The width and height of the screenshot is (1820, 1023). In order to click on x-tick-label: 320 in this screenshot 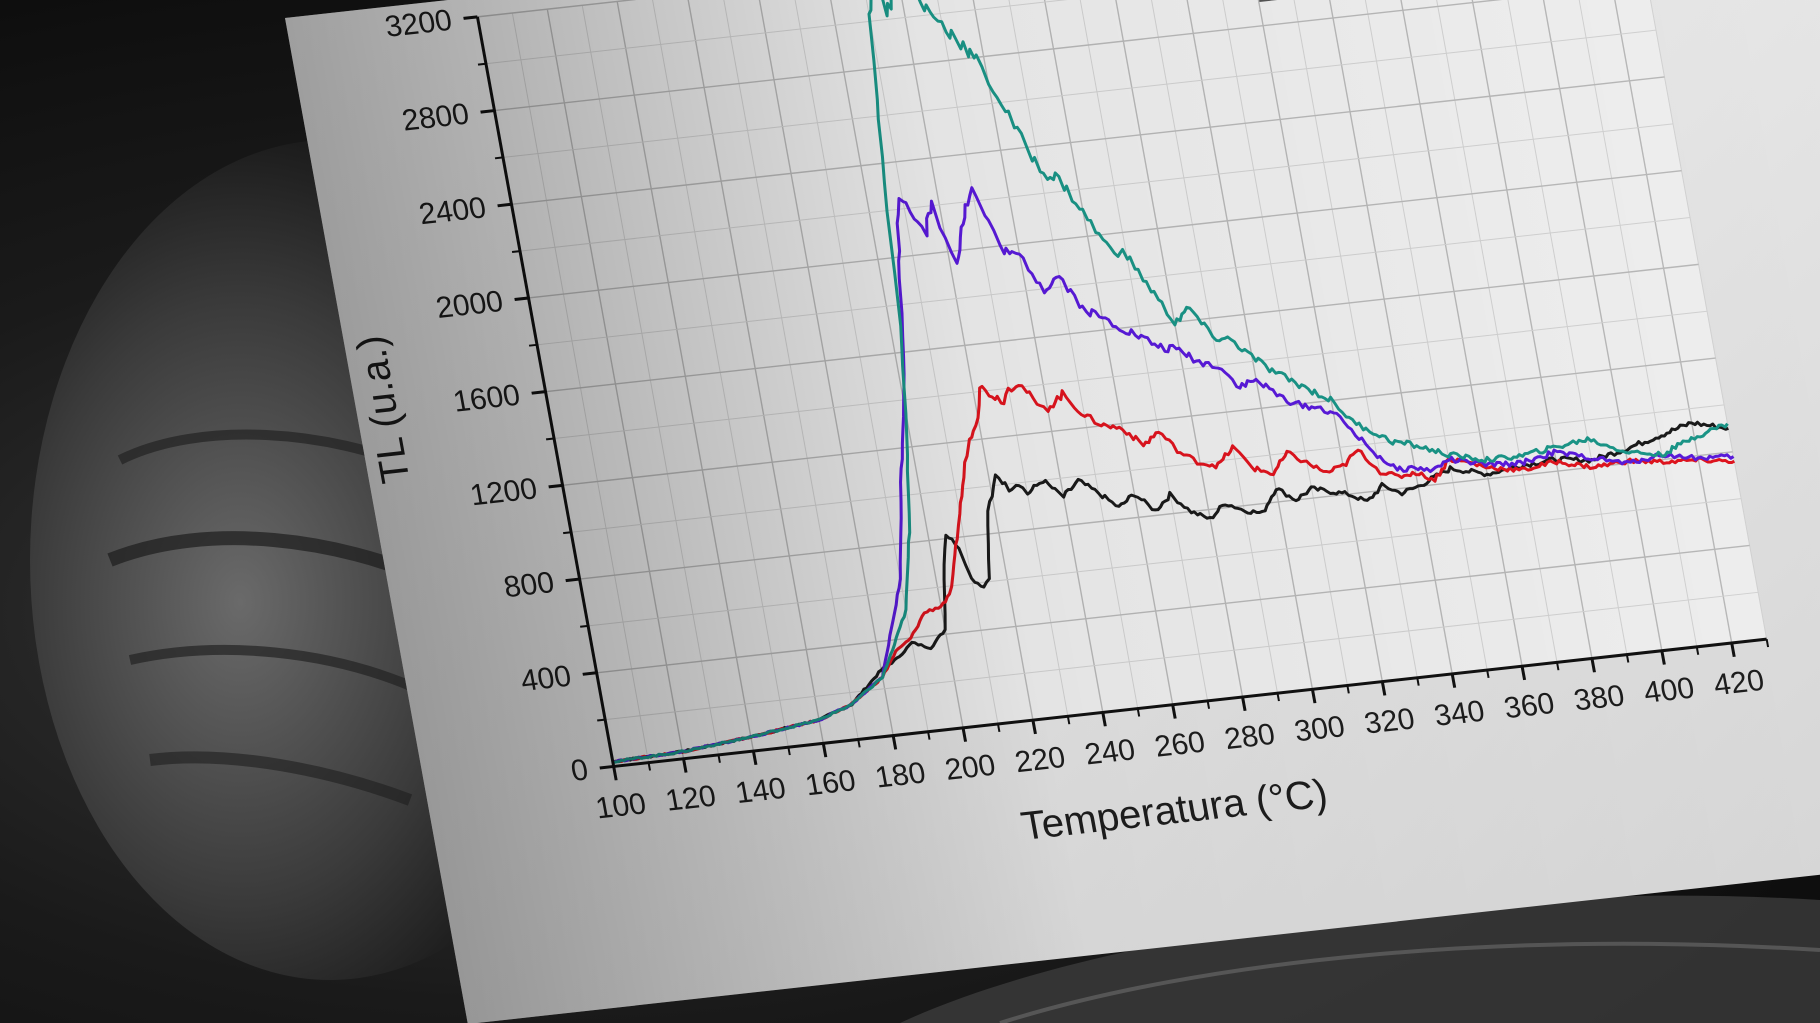, I will do `click(1390, 722)`.